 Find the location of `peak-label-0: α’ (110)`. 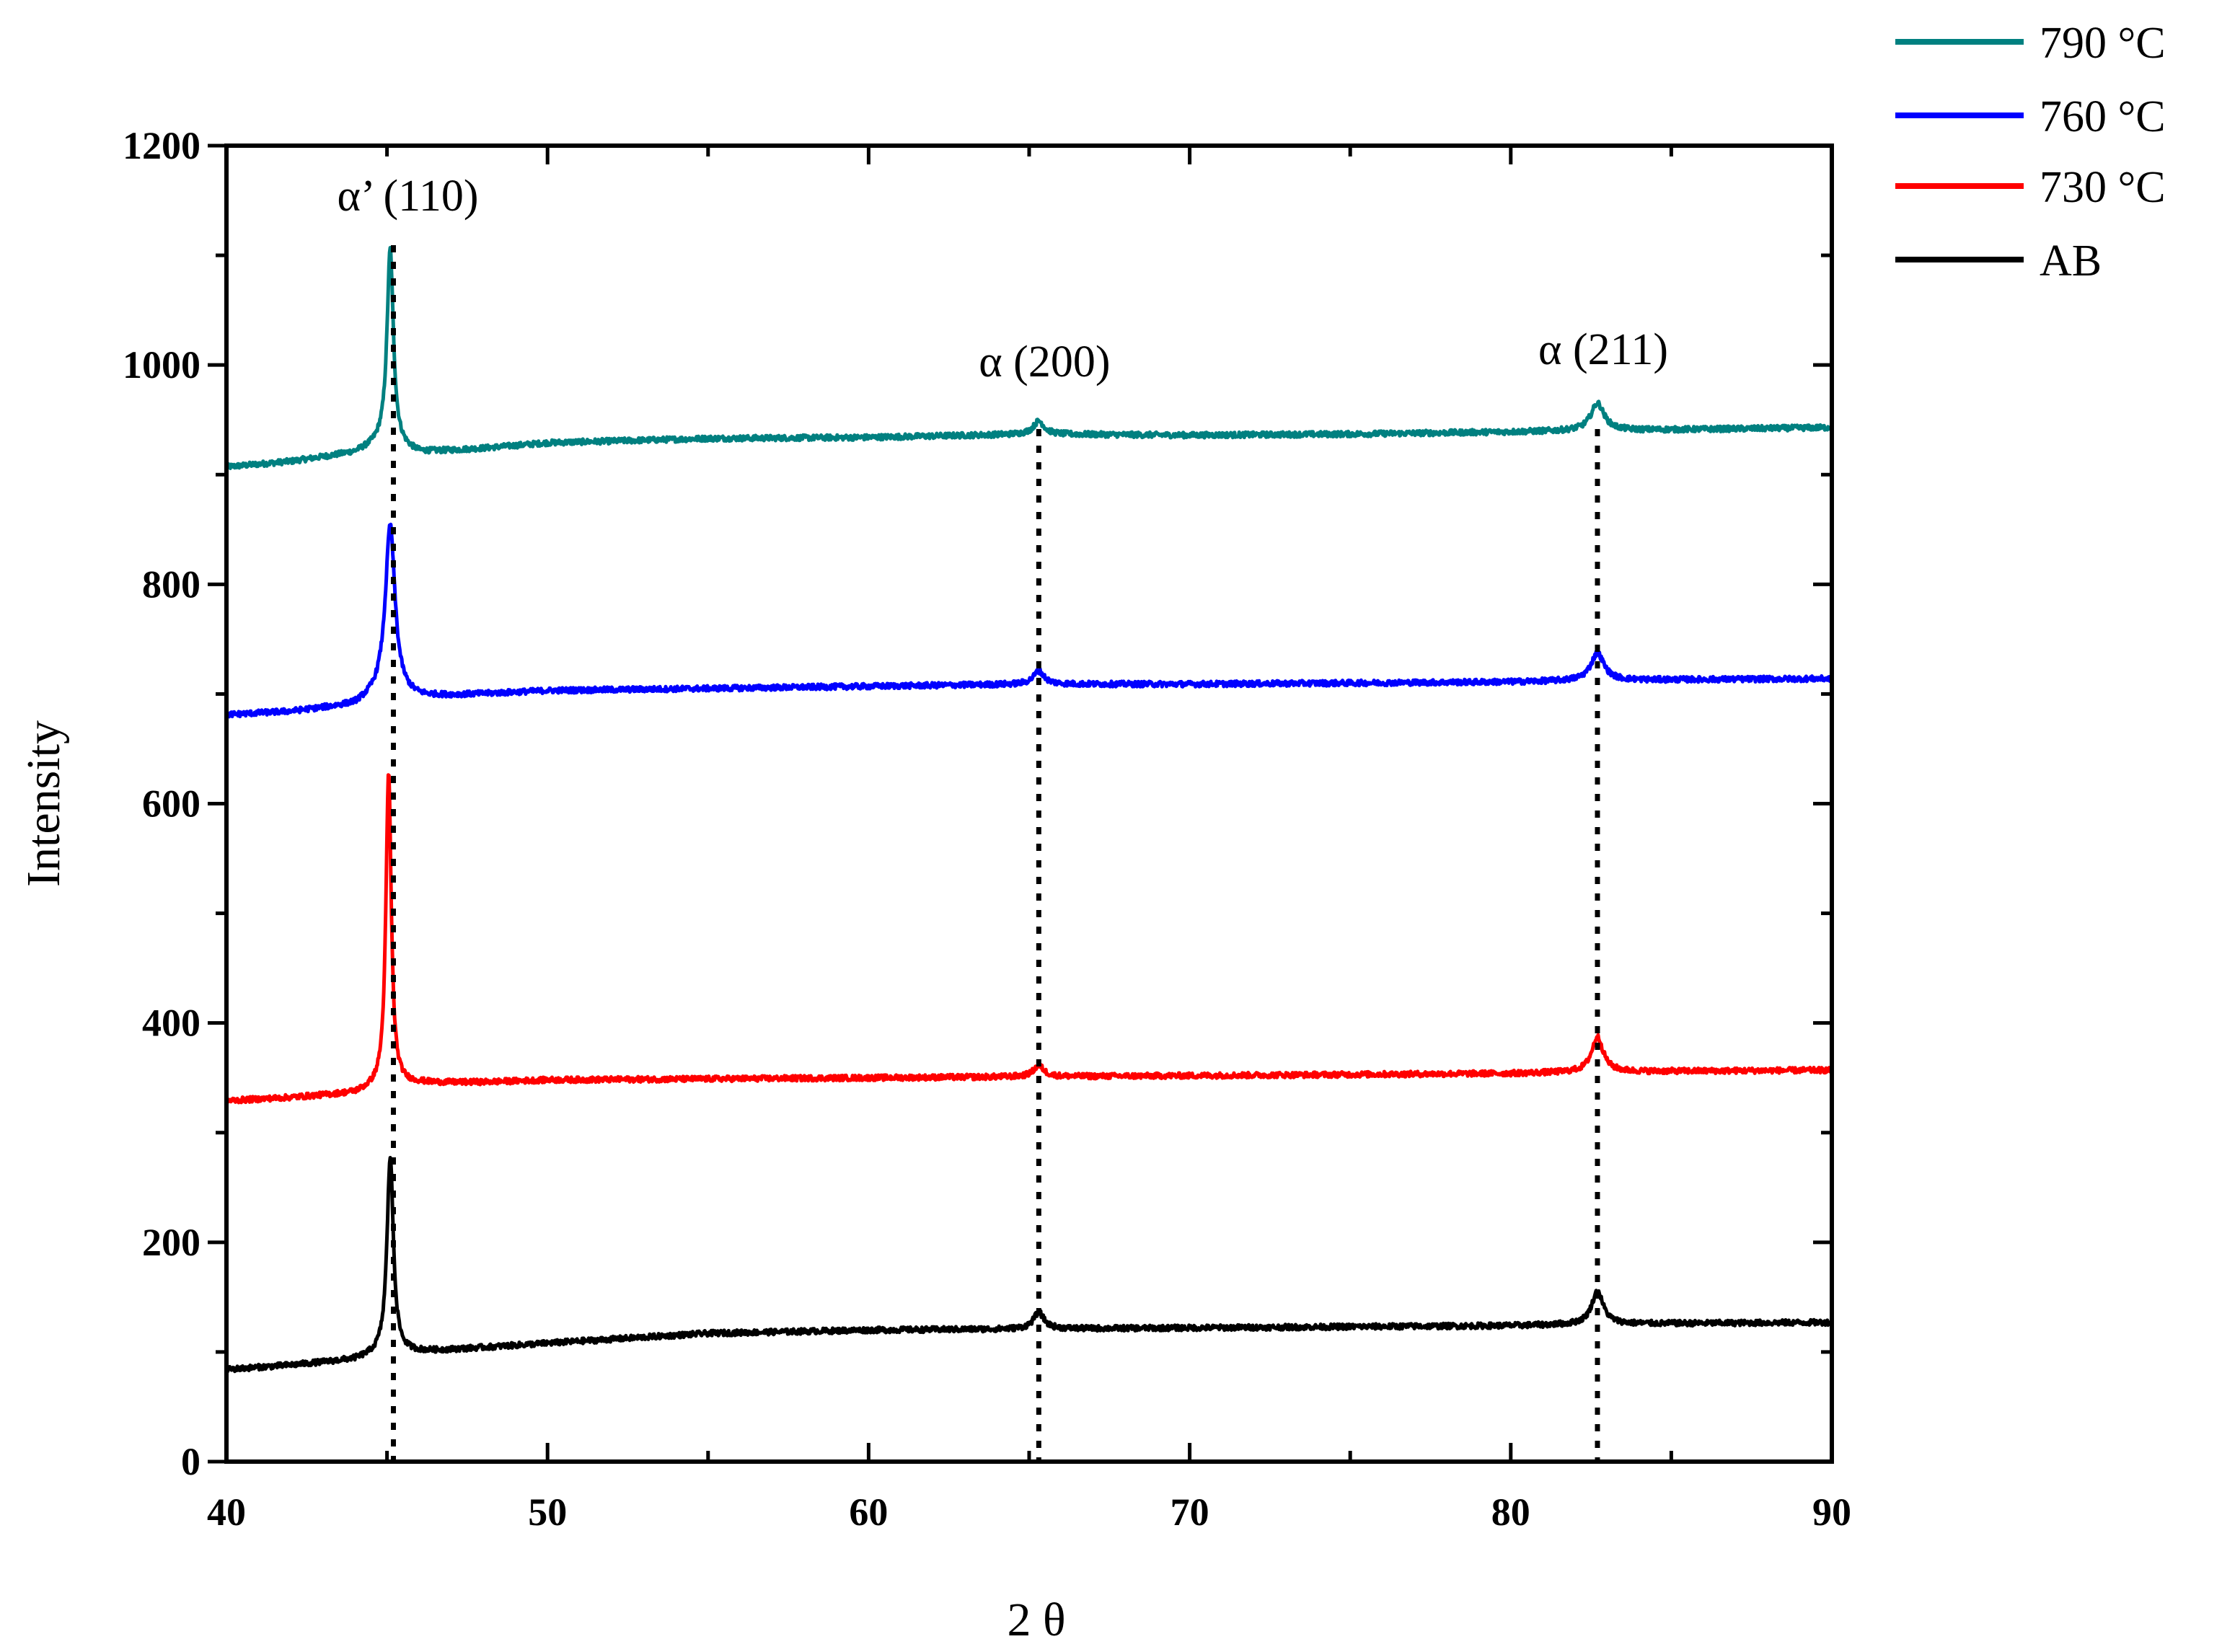

peak-label-0: α’ (110) is located at coordinates (407, 196).